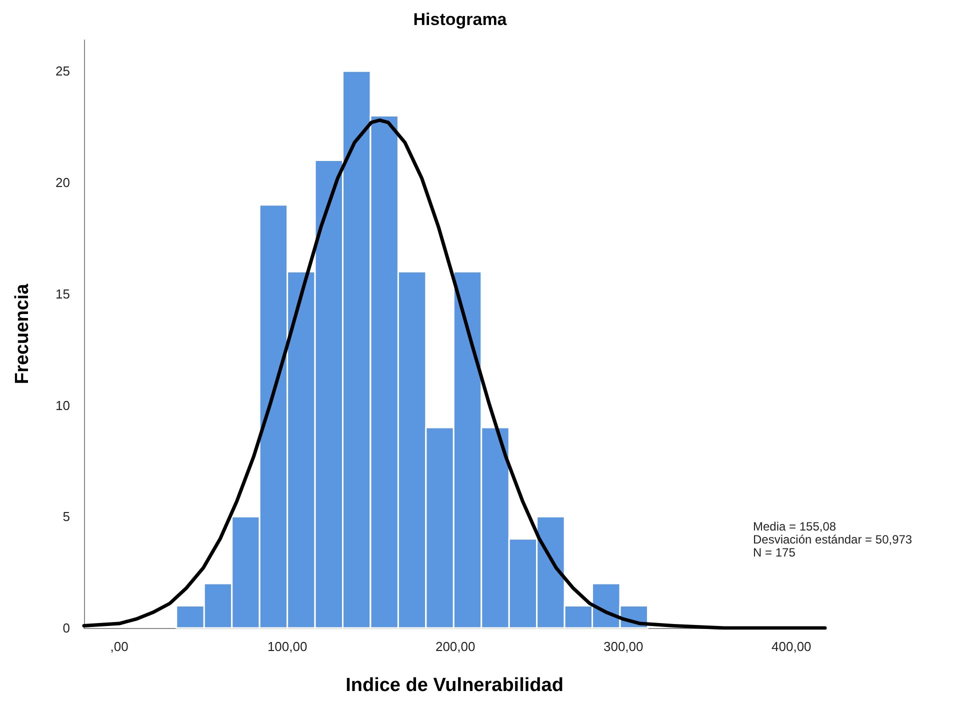 Image resolution: width=976 pixels, height=702 pixels. What do you see at coordinates (792, 646) in the screenshot?
I see `x-tick-label: 400,00` at bounding box center [792, 646].